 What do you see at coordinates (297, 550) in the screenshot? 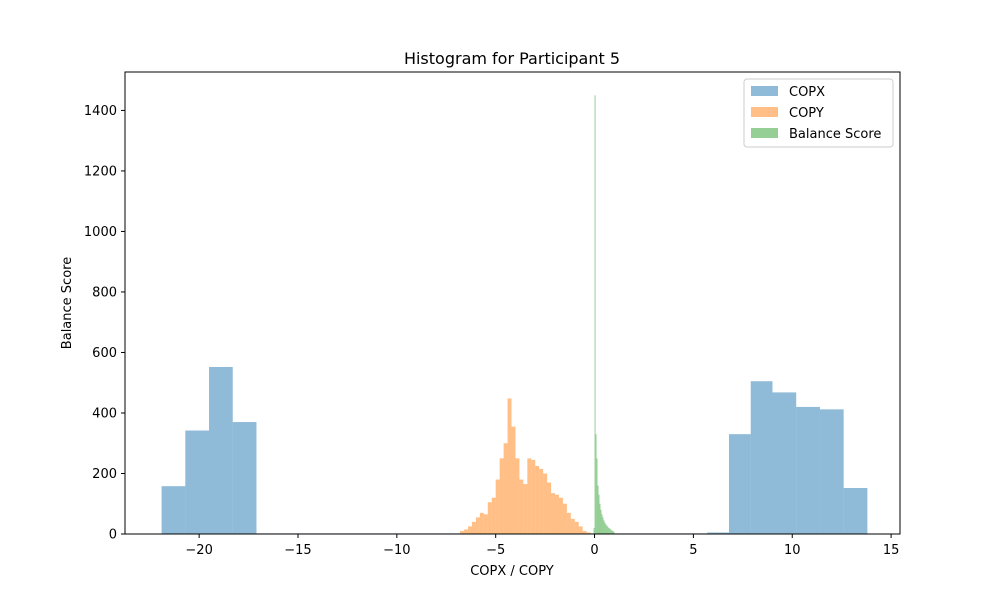
I see `x-tick-label: −15` at bounding box center [297, 550].